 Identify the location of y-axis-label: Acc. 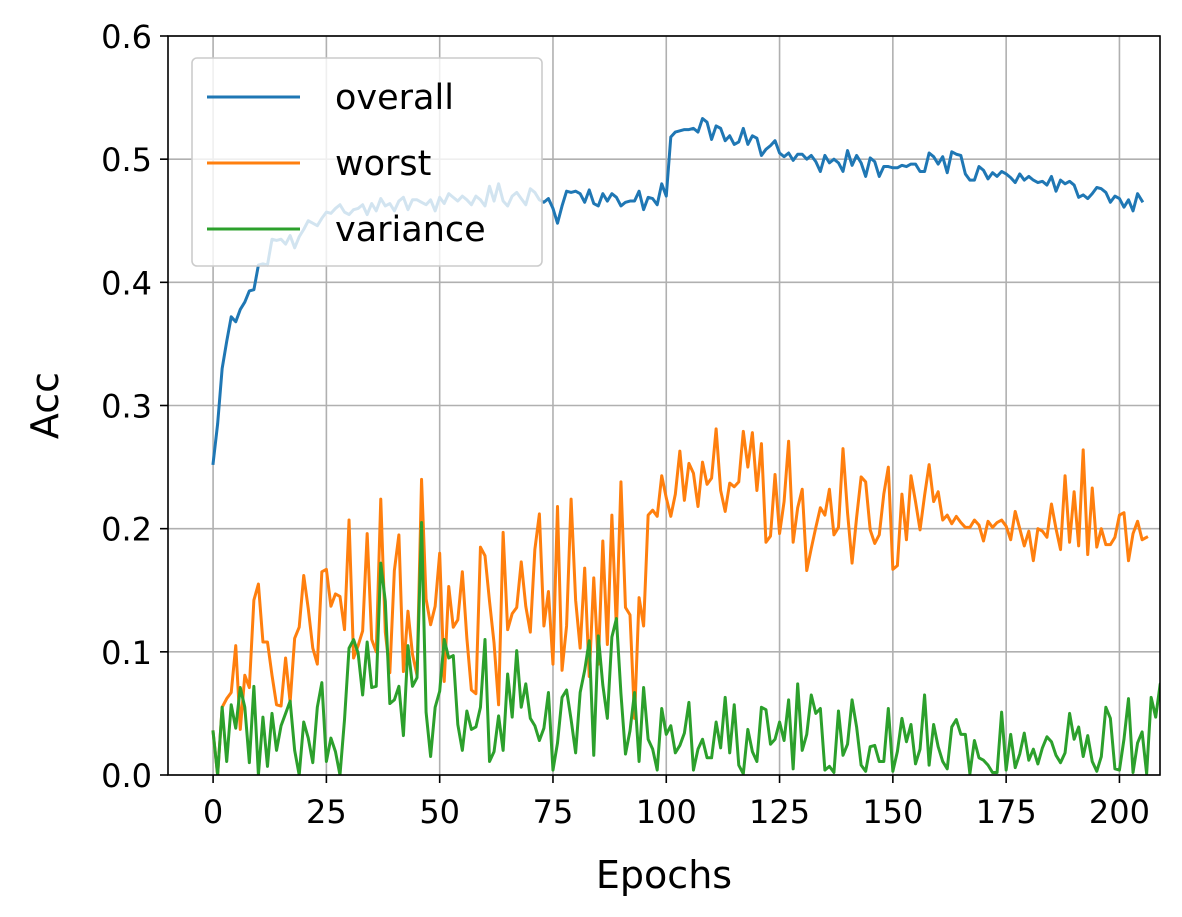
(45, 405).